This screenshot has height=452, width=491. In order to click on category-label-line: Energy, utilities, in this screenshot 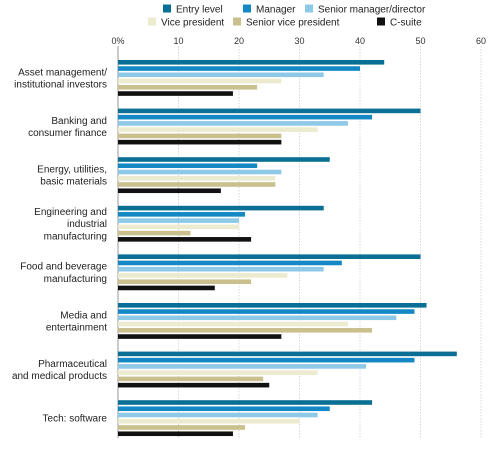, I will do `click(72, 170)`.